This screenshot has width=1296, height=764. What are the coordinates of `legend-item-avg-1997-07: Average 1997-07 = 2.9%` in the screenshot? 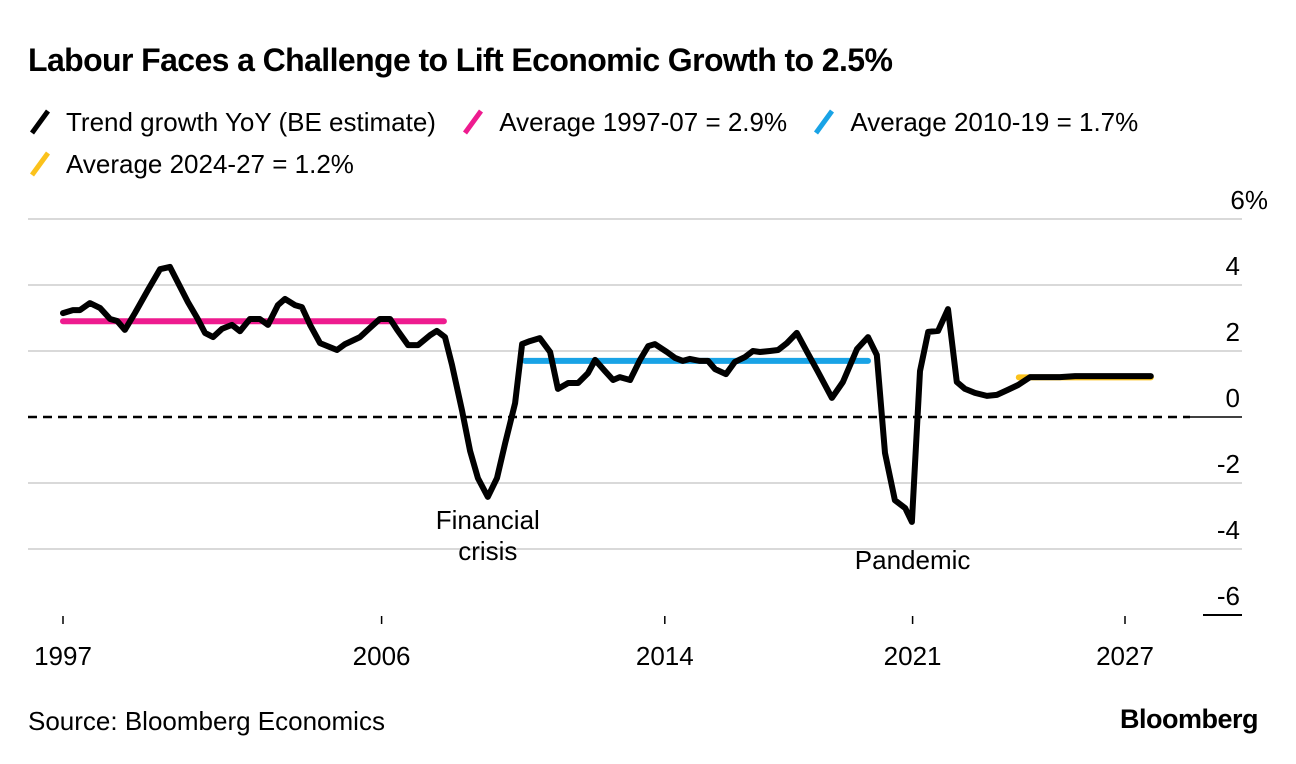 It's located at (624, 122).